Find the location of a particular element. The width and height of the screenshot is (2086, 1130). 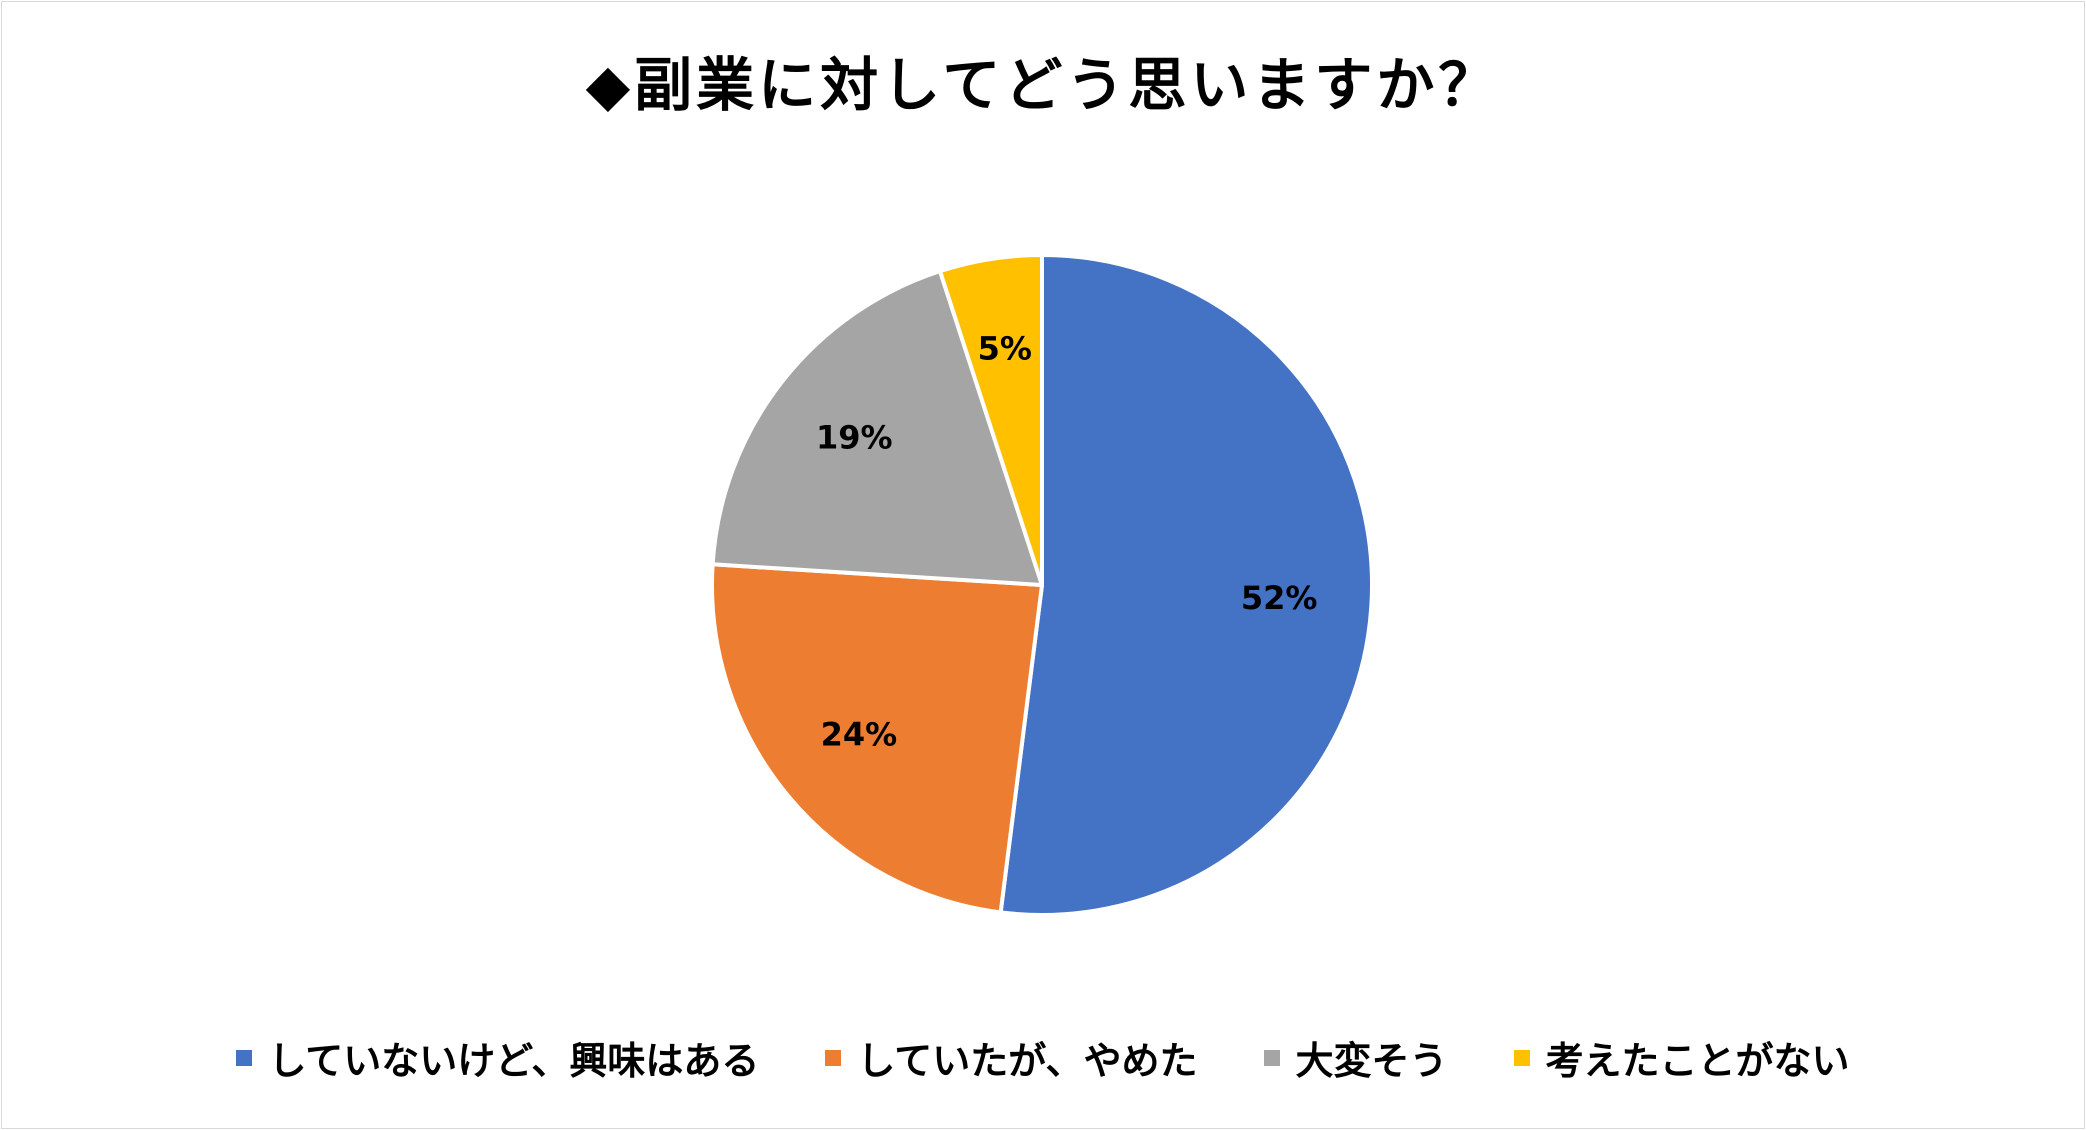

data-label-quit: 24% is located at coordinates (859, 734).